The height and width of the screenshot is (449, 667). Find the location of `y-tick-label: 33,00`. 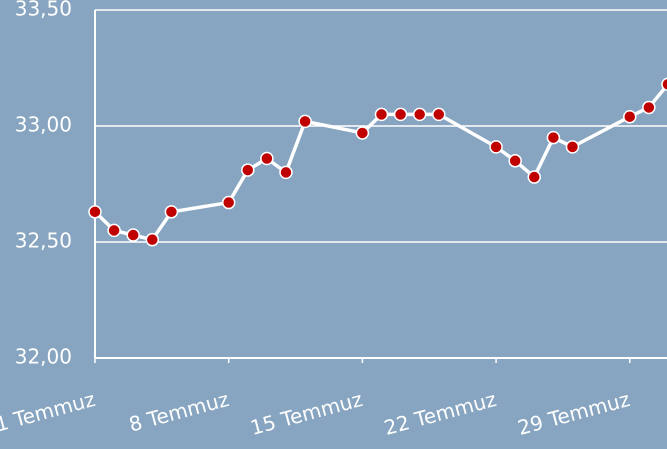

y-tick-label: 33,00 is located at coordinates (43, 125).